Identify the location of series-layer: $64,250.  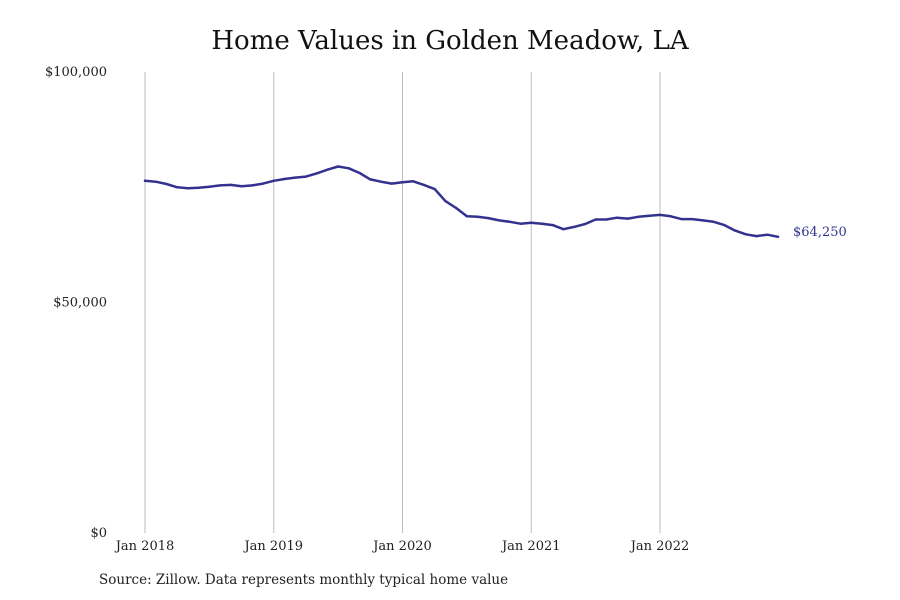
(495, 202).